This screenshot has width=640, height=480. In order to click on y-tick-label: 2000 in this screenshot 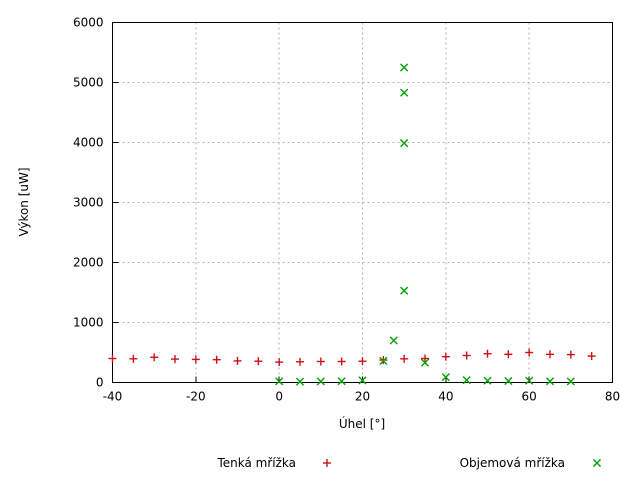, I will do `click(88, 263)`.